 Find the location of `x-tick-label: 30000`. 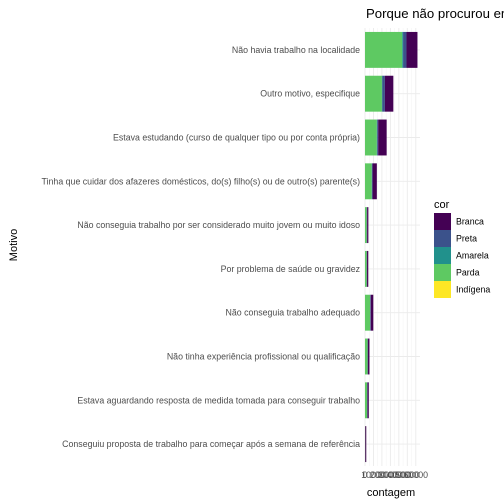

x-tick-label: 30000 is located at coordinates (390, 475).